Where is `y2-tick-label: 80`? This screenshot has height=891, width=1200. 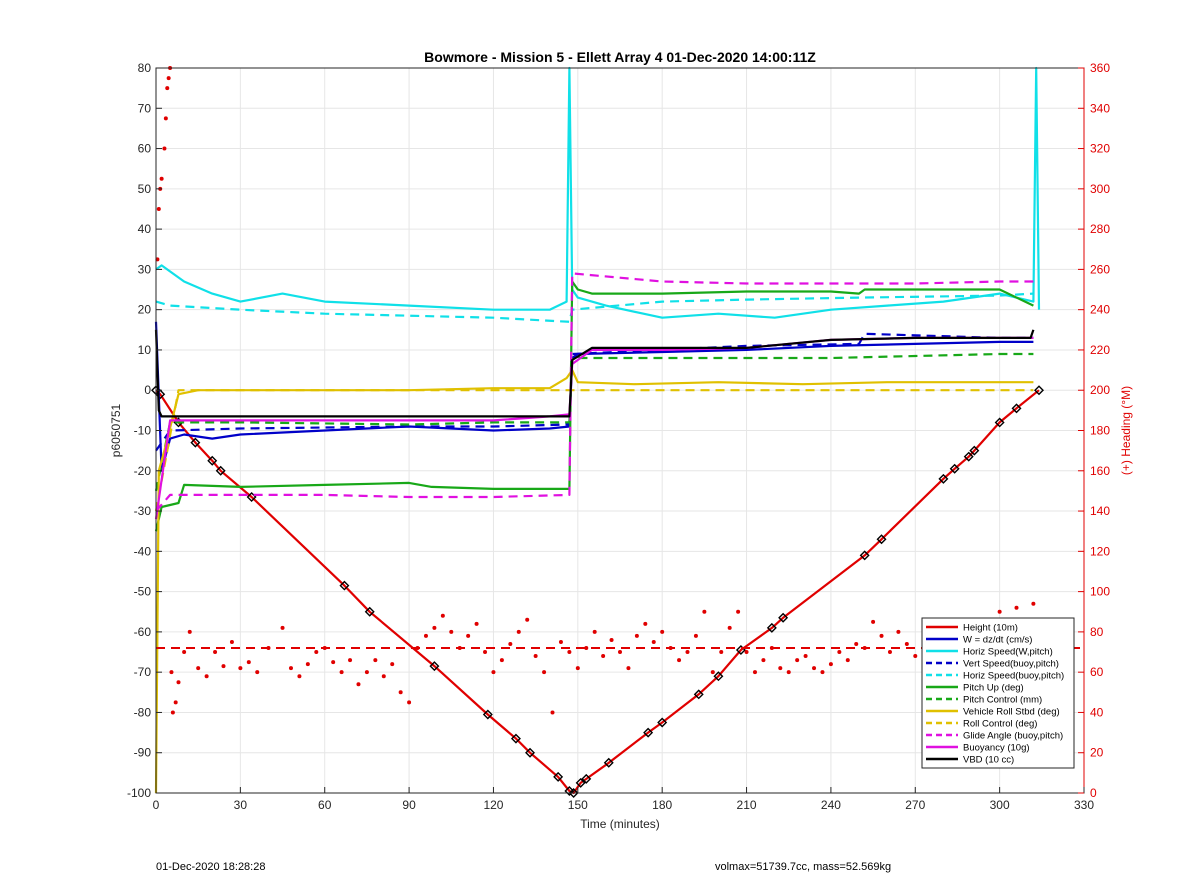 y2-tick-label: 80 is located at coordinates (1097, 632).